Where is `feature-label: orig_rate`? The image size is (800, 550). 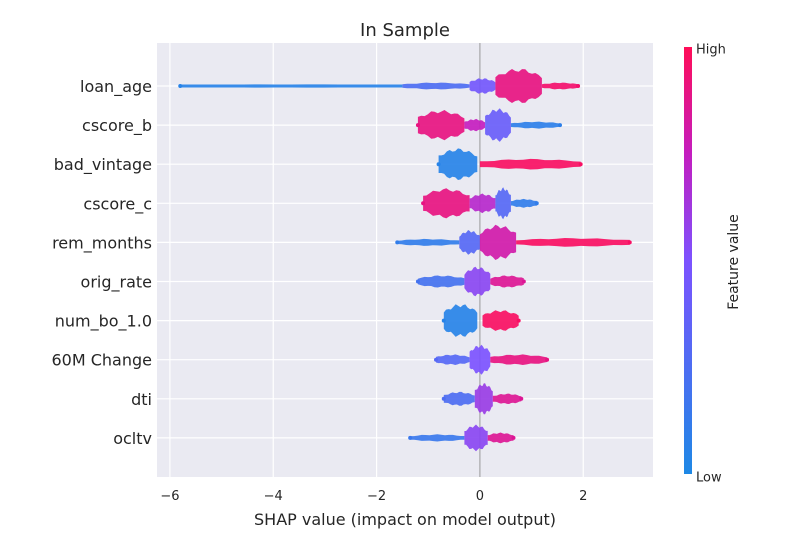
feature-label: orig_rate is located at coordinates (116, 283).